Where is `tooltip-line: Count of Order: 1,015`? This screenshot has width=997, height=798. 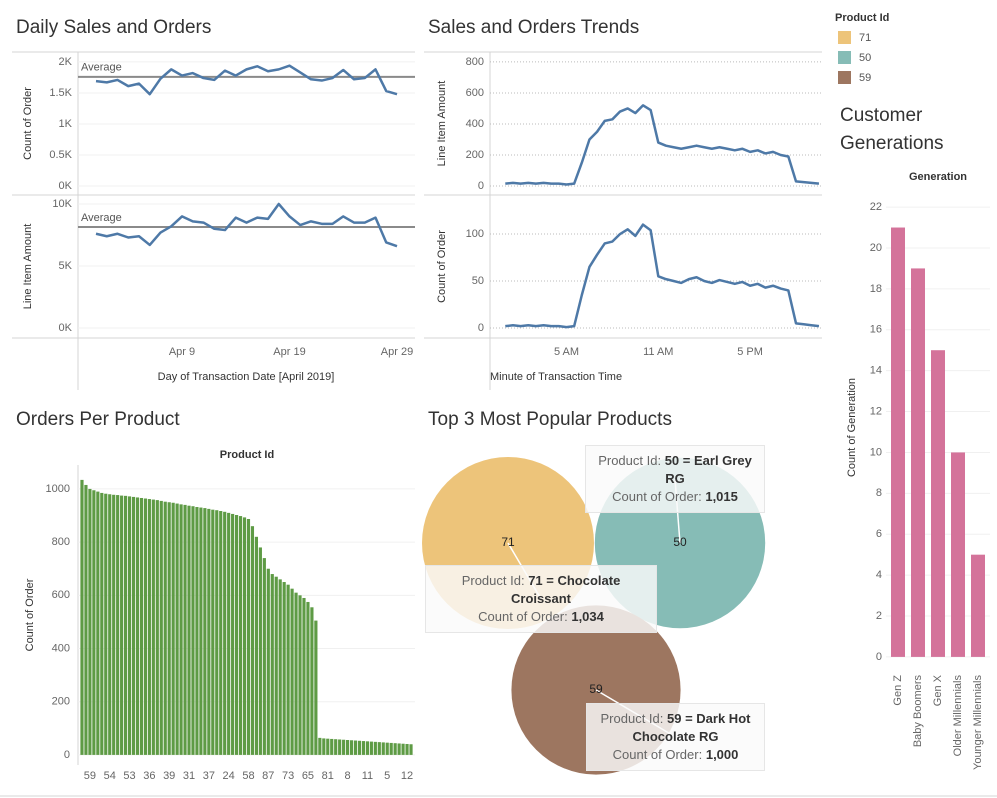 tooltip-line: Count of Order: 1,015 is located at coordinates (675, 497).